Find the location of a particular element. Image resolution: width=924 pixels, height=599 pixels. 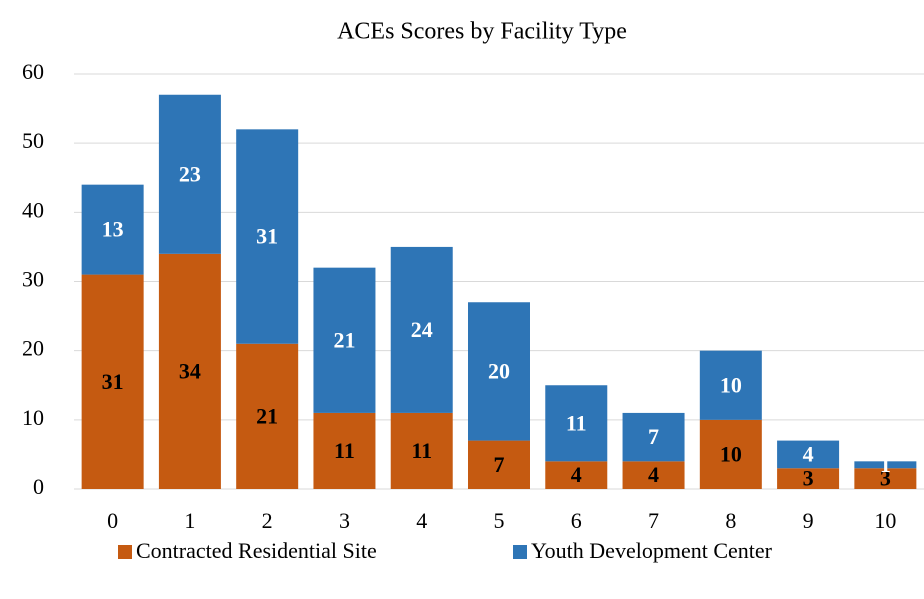

legend-label: Youth Development Center is located at coordinates (652, 550).